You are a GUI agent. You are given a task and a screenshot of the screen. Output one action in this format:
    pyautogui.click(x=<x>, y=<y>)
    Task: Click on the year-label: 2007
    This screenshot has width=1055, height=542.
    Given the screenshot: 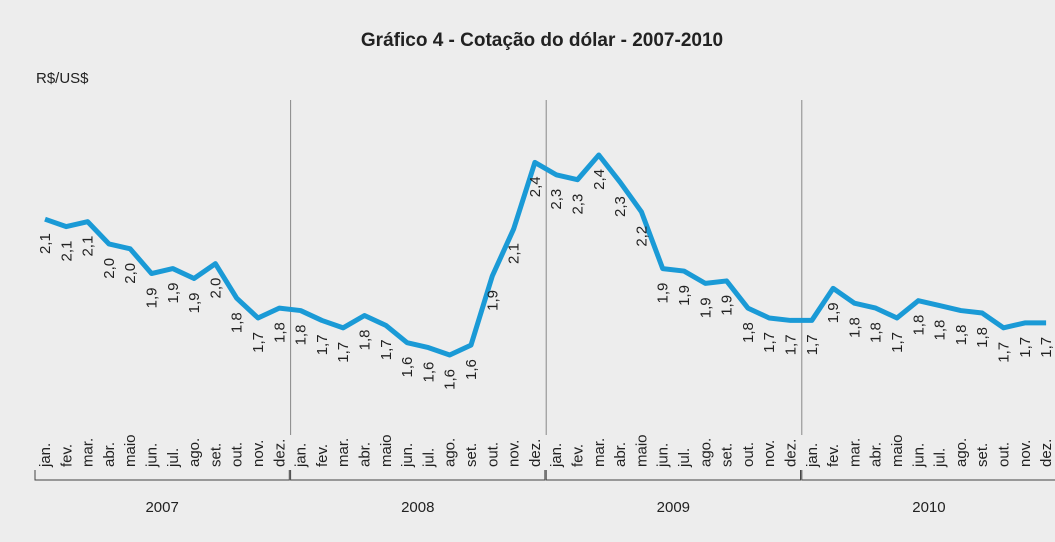 What is the action you would take?
    pyautogui.click(x=161, y=507)
    